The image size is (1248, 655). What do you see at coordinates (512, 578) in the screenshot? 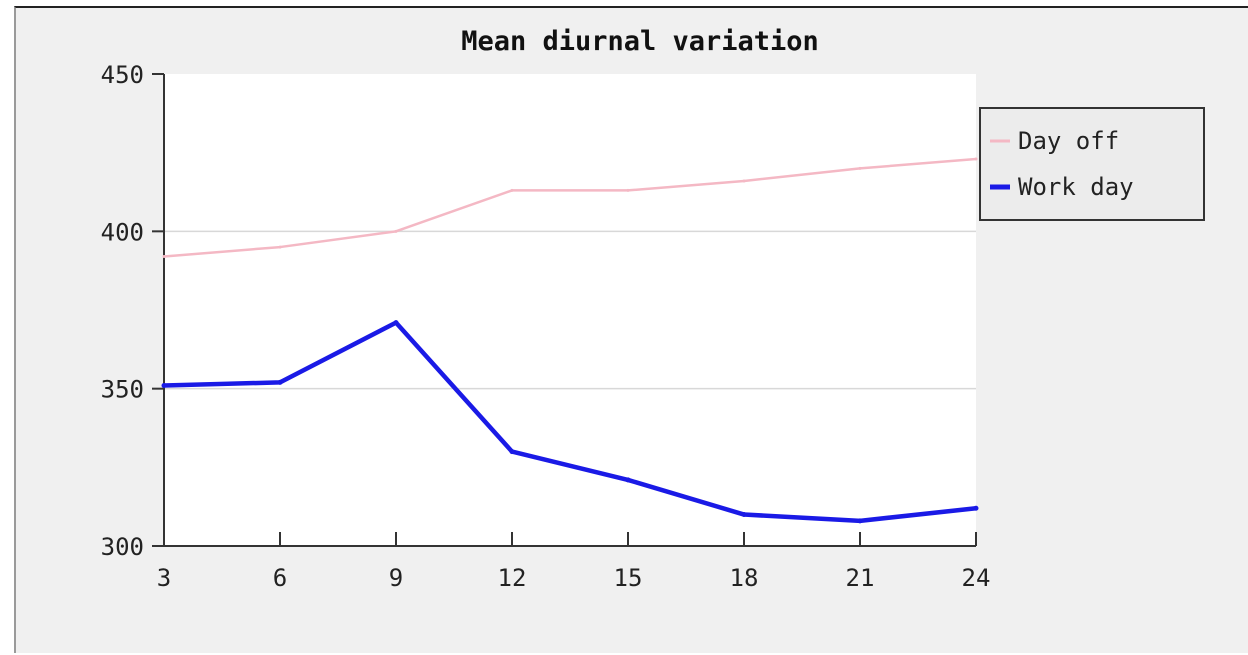
I see `x-tick-label-12: 12` at bounding box center [512, 578].